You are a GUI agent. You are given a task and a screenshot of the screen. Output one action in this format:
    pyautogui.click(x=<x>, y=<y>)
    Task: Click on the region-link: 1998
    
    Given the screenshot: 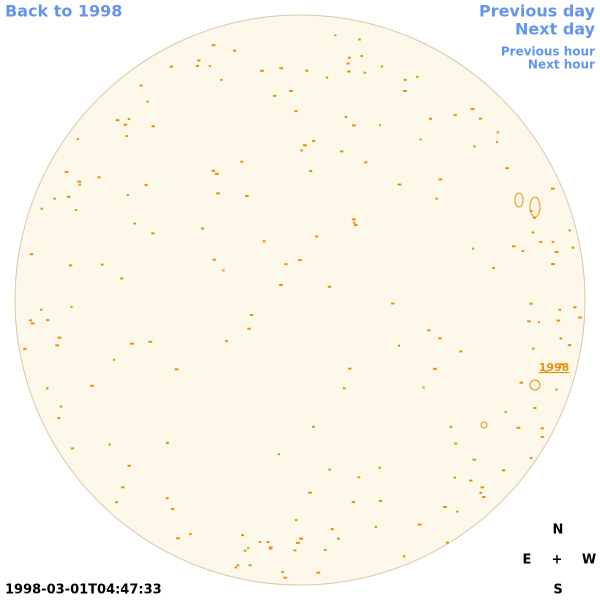 What is the action you would take?
    pyautogui.click(x=554, y=367)
    